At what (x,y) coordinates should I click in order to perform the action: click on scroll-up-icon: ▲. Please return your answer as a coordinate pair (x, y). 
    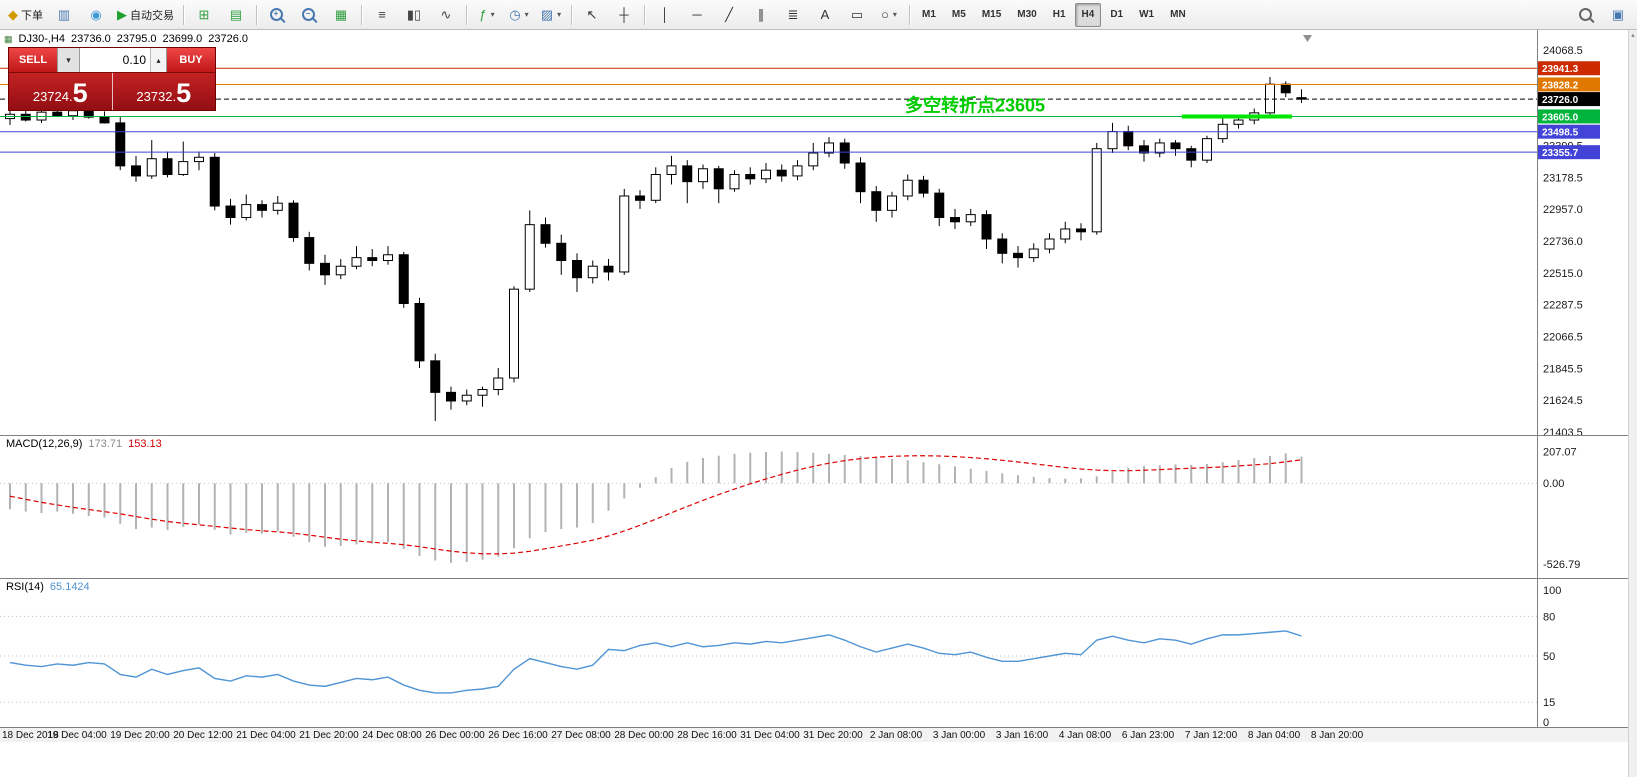
    Looking at the image, I should click on (1633, 36).